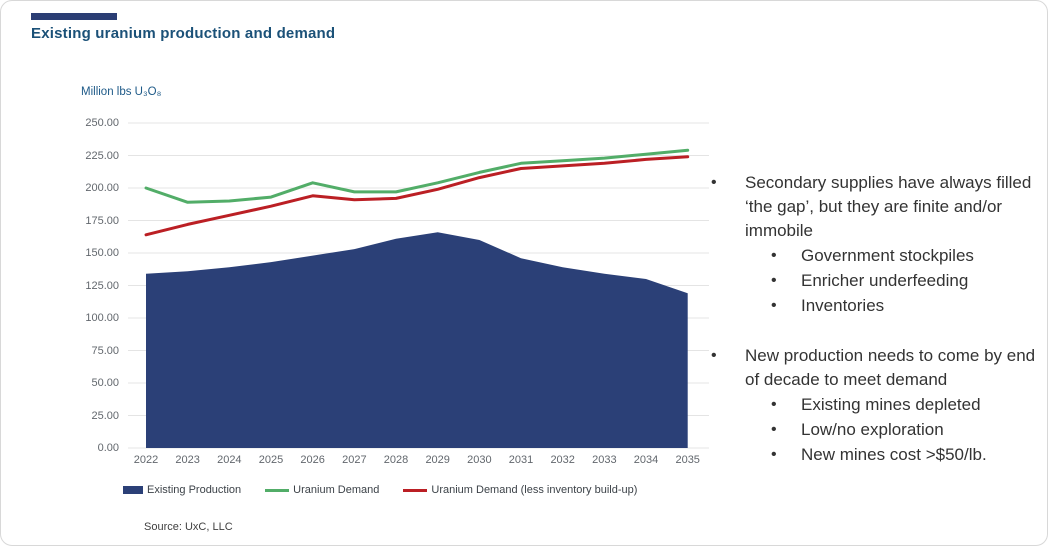  I want to click on x-tick-label: 2024, so click(229, 460).